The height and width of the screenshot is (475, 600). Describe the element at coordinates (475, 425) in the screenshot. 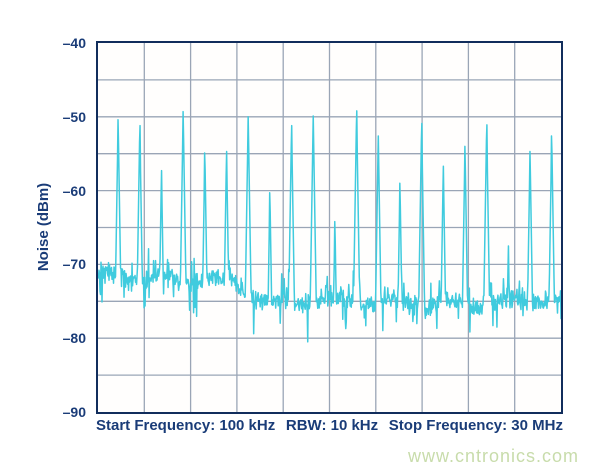

I see `caption-stop-frequency: Stop Frequency: 30 MHz` at that location.